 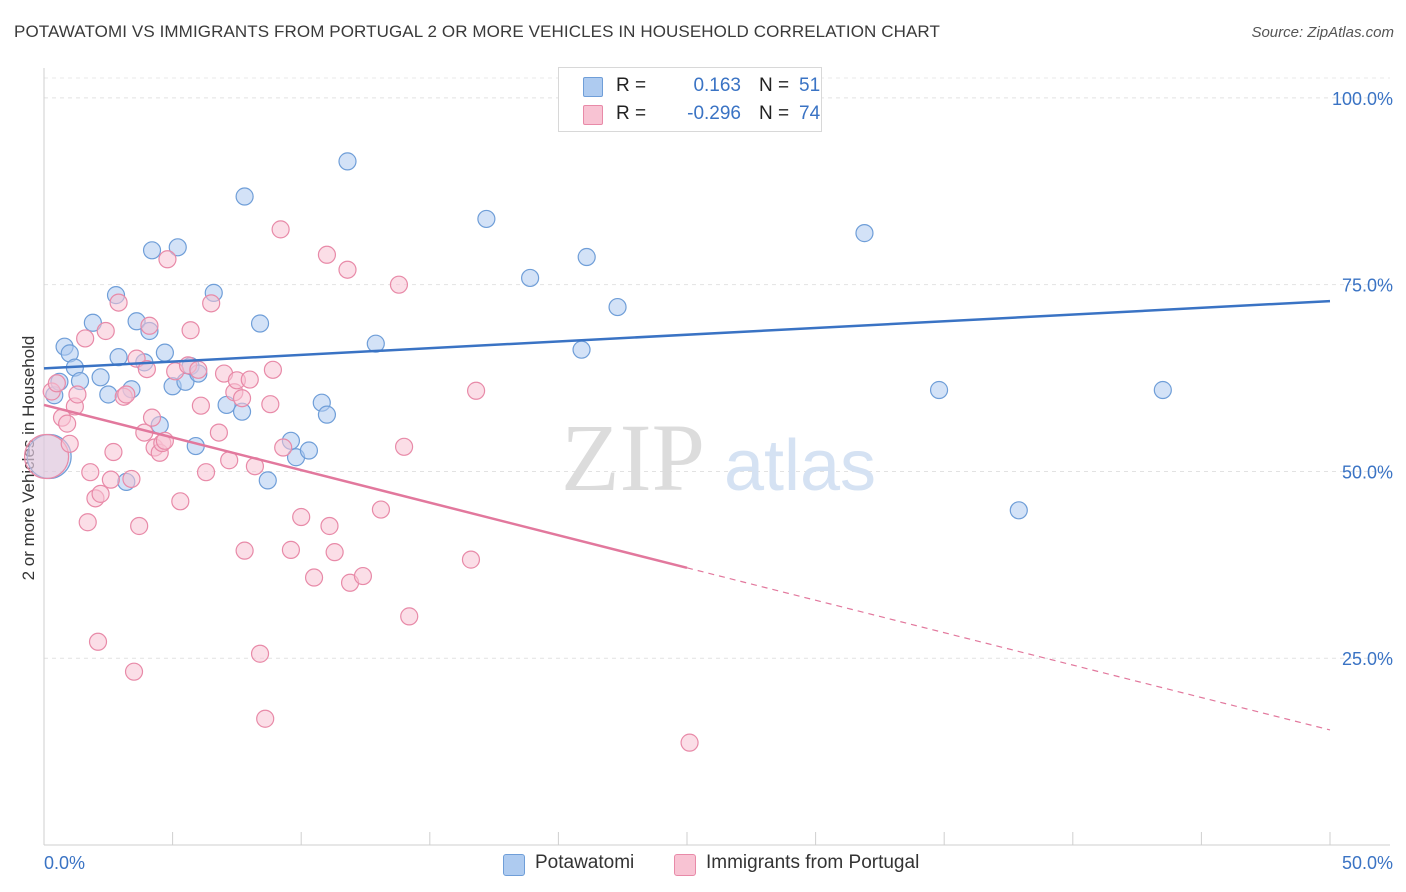 I want to click on portugal-trend-line, so click(x=365, y=486).